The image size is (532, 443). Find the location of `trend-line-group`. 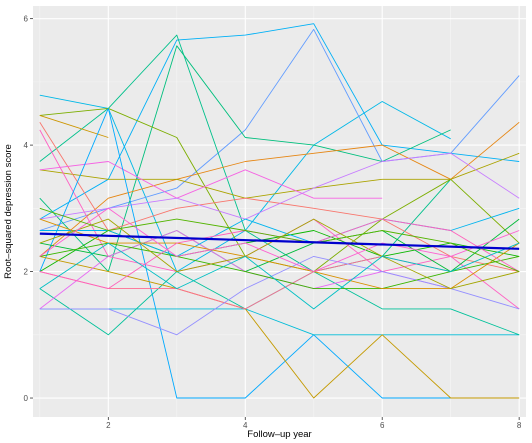

trend-line-group is located at coordinates (279, 241).